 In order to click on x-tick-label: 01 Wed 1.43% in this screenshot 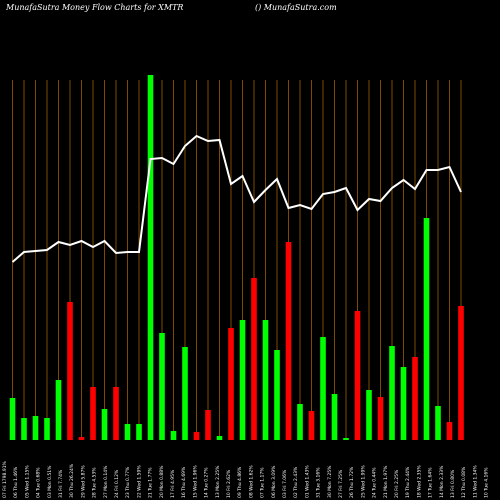, I will do `click(307, 481)`.